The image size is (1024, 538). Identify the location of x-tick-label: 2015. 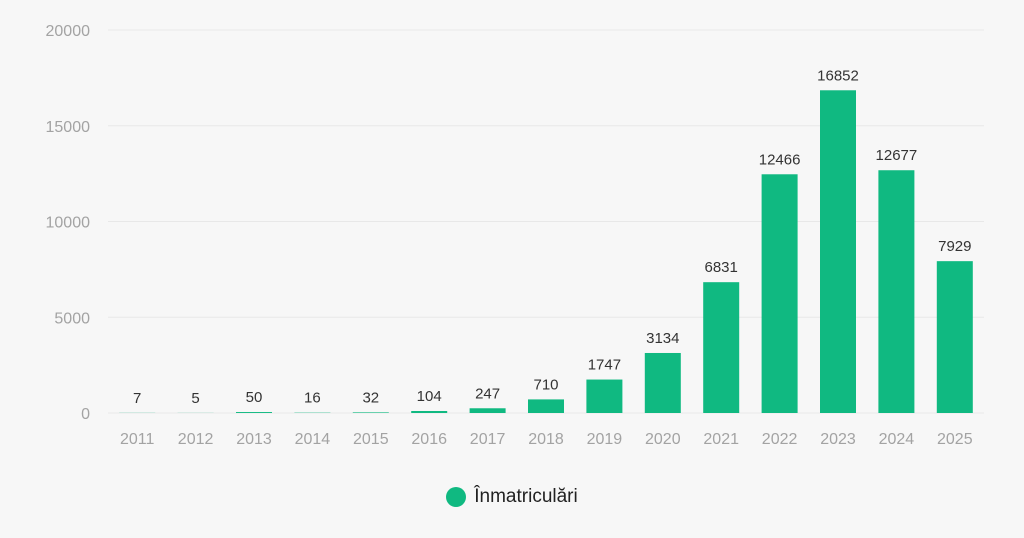
(371, 439).